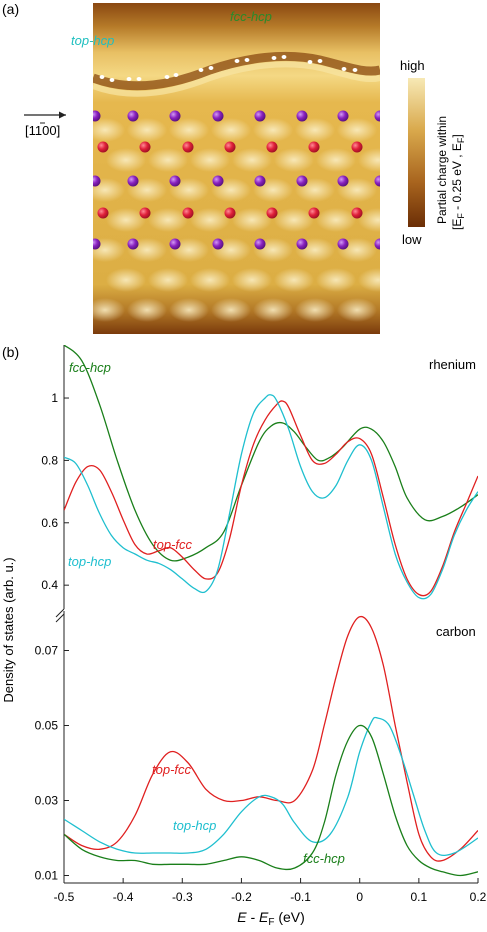 This screenshot has height=932, width=487. What do you see at coordinates (49, 460) in the screenshot?
I see `y-tick-label: 0.8` at bounding box center [49, 460].